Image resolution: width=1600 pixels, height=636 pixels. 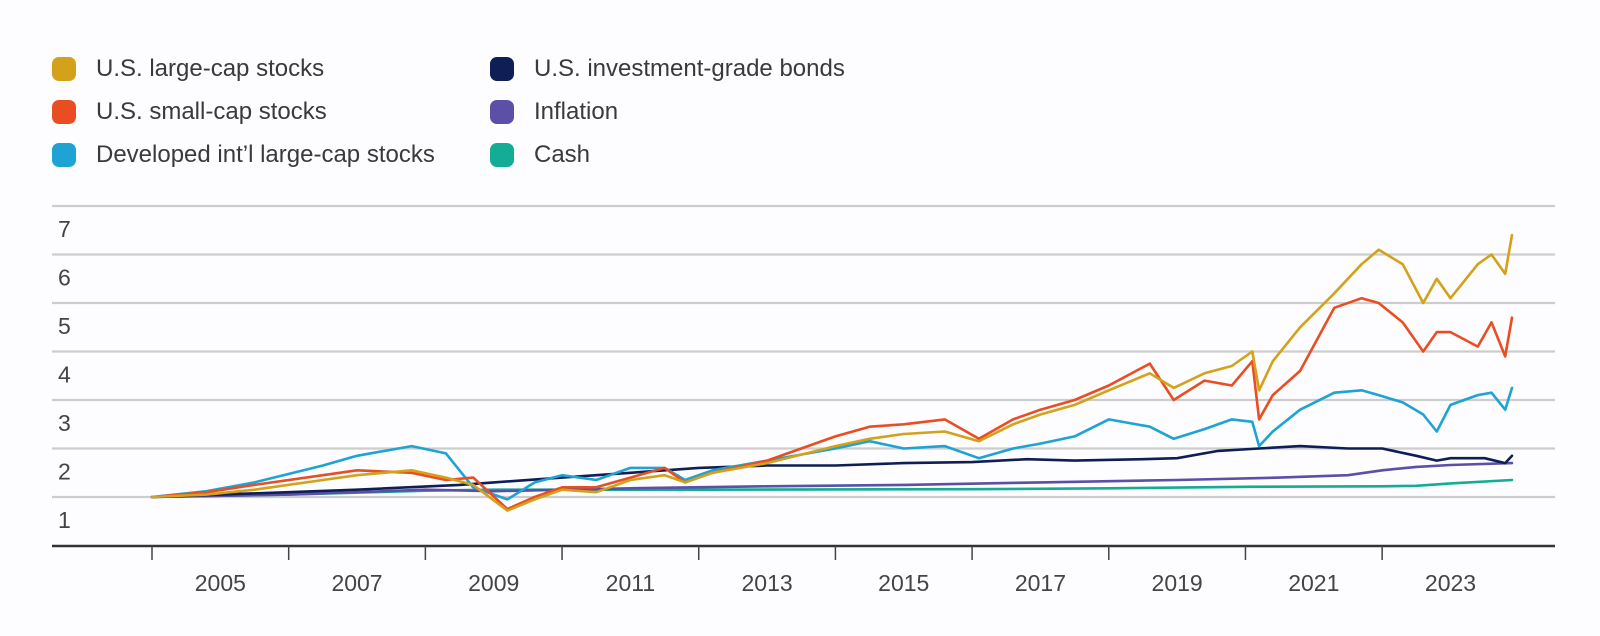 What do you see at coordinates (211, 111) in the screenshot?
I see `legend-label: U.S. small-cap stocks` at bounding box center [211, 111].